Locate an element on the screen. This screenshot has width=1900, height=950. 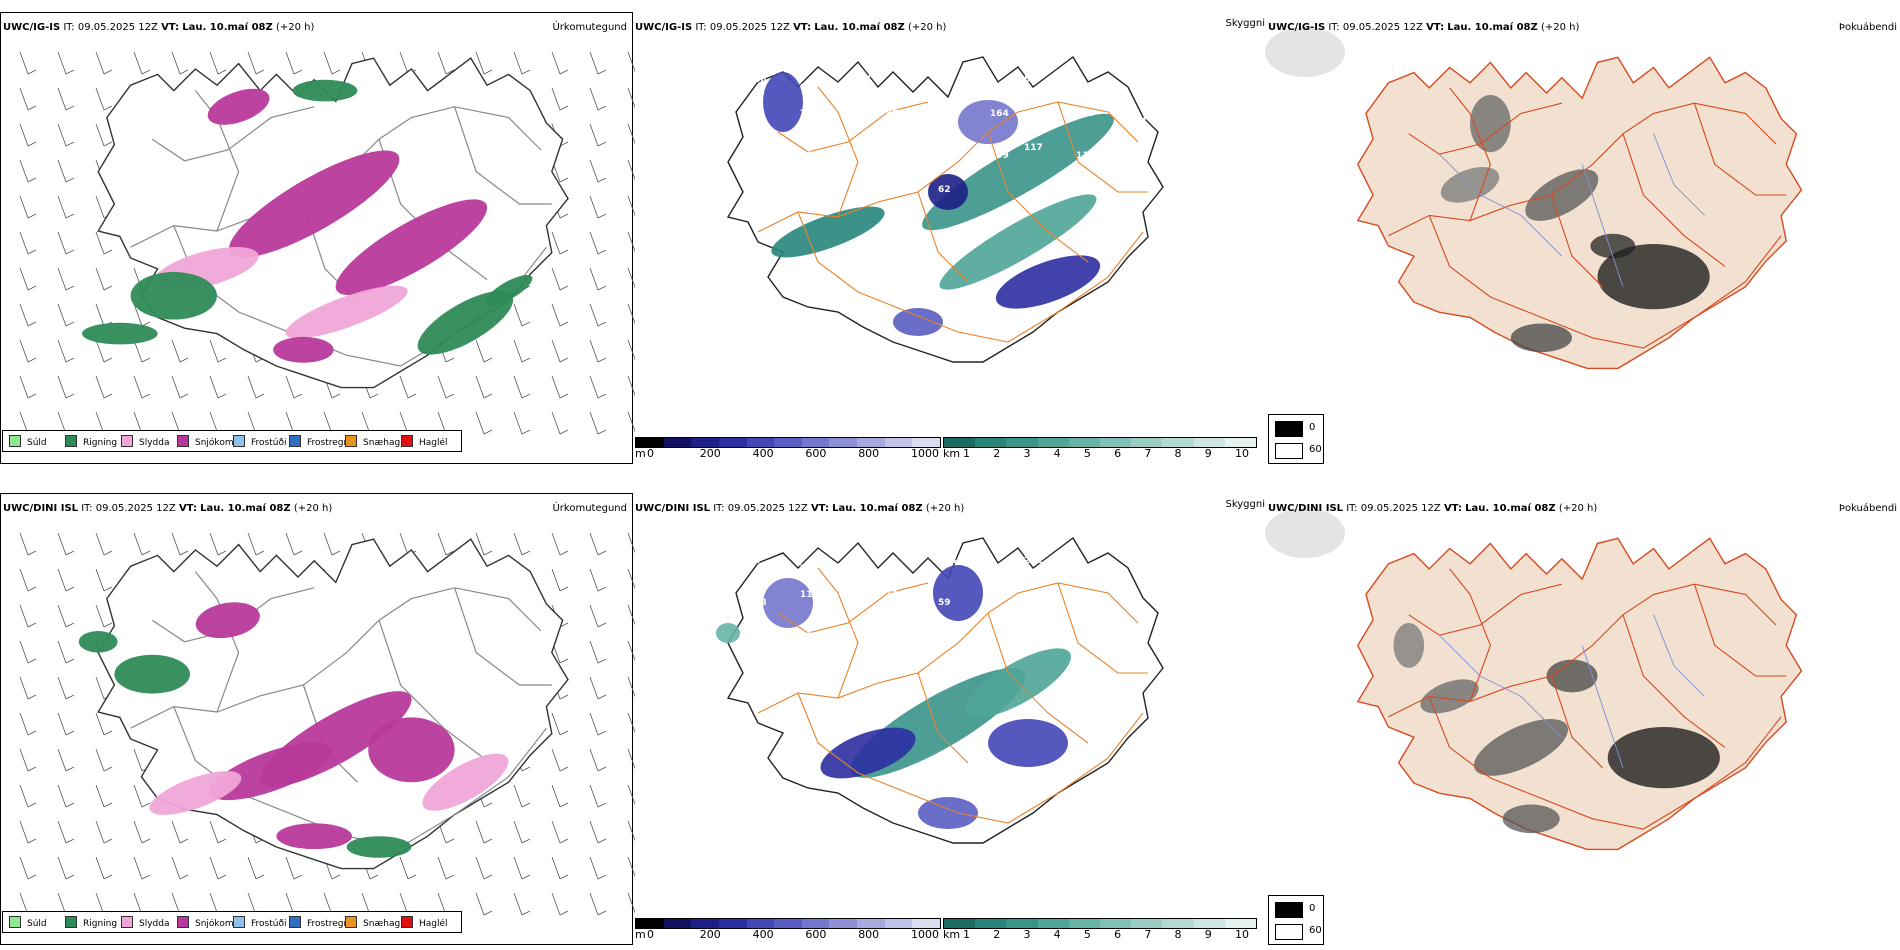
legend-item: Súld is located at coordinates (28, 441).